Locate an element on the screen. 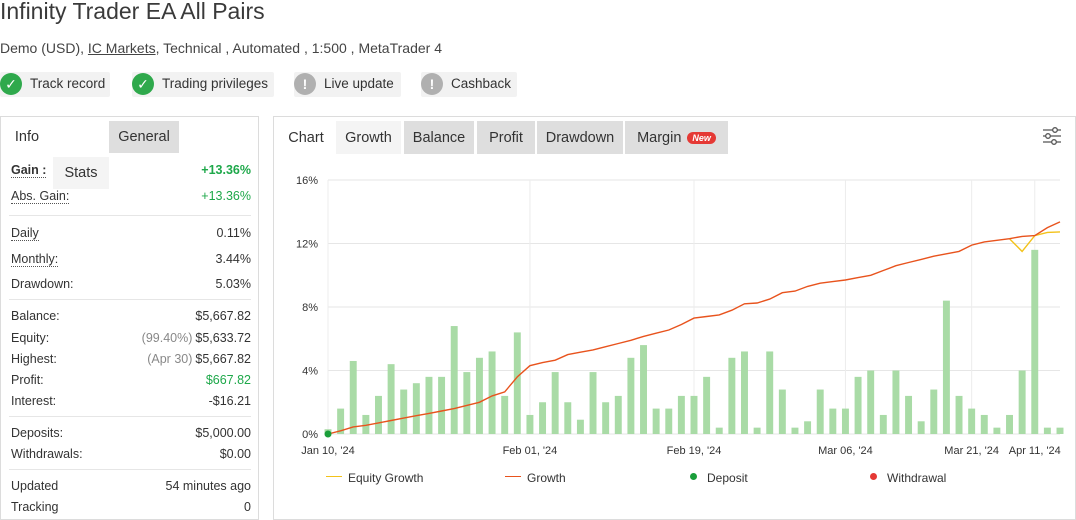  stat-profit: Profit: $667.82 is located at coordinates (130, 381).